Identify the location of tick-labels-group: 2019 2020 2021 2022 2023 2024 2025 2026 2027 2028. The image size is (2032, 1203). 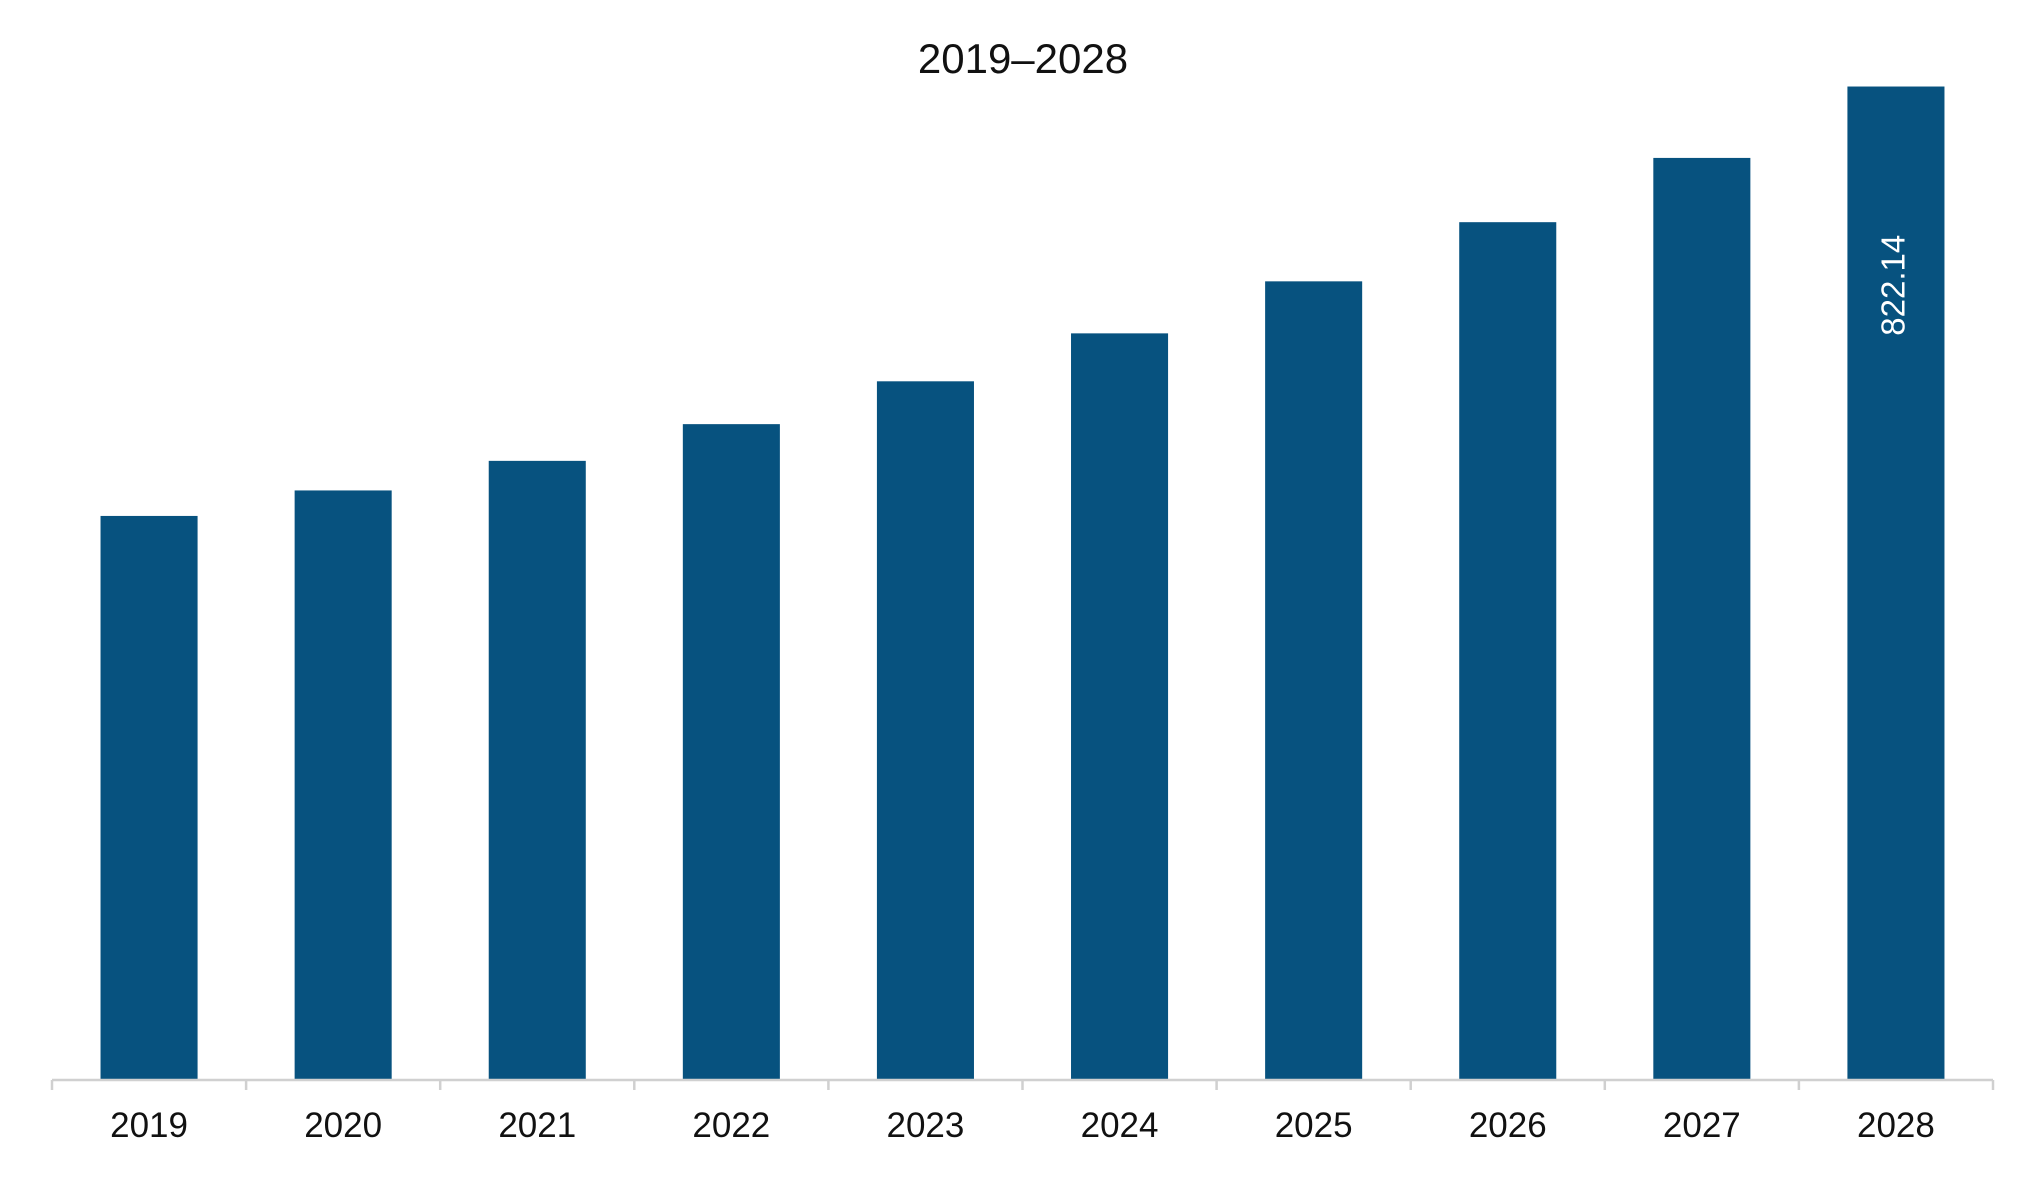
(1022, 1125).